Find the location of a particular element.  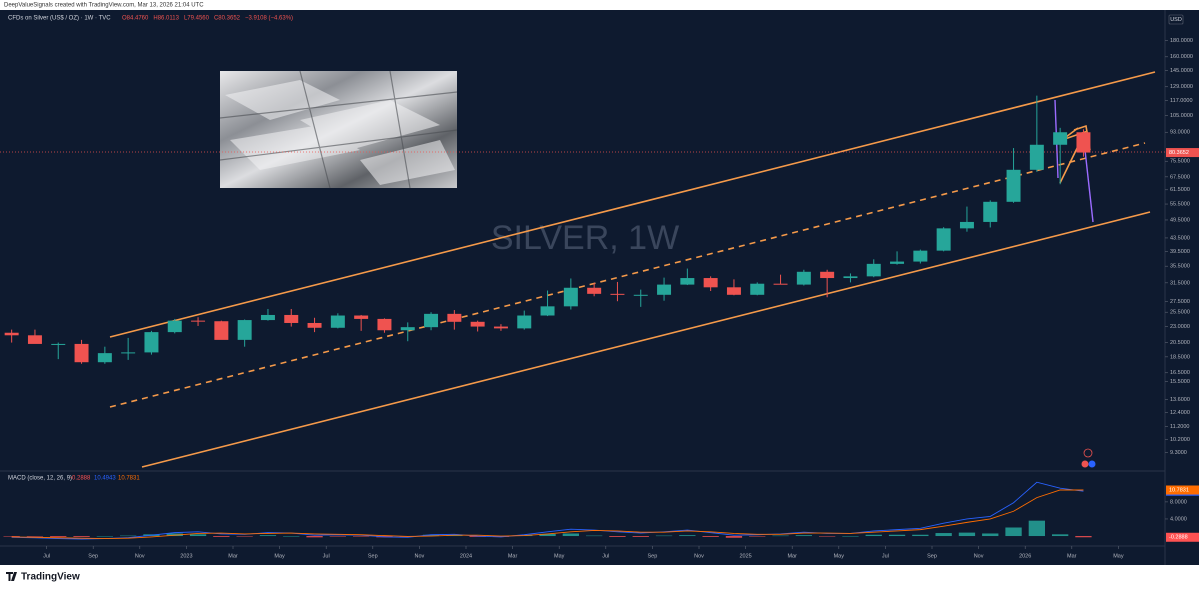

y-tick-label: 15.5000 is located at coordinates (1180, 382).